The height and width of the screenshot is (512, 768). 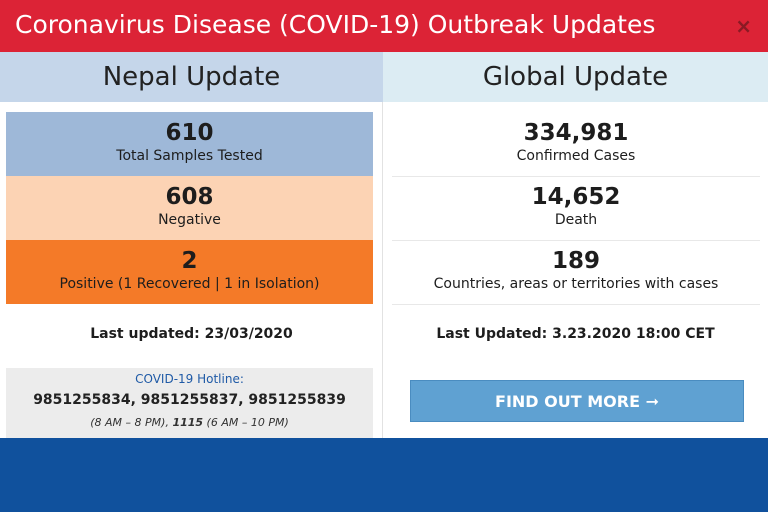 What do you see at coordinates (191, 334) in the screenshot?
I see `nepal-last-updated: Last updated: 23/03/2020` at bounding box center [191, 334].